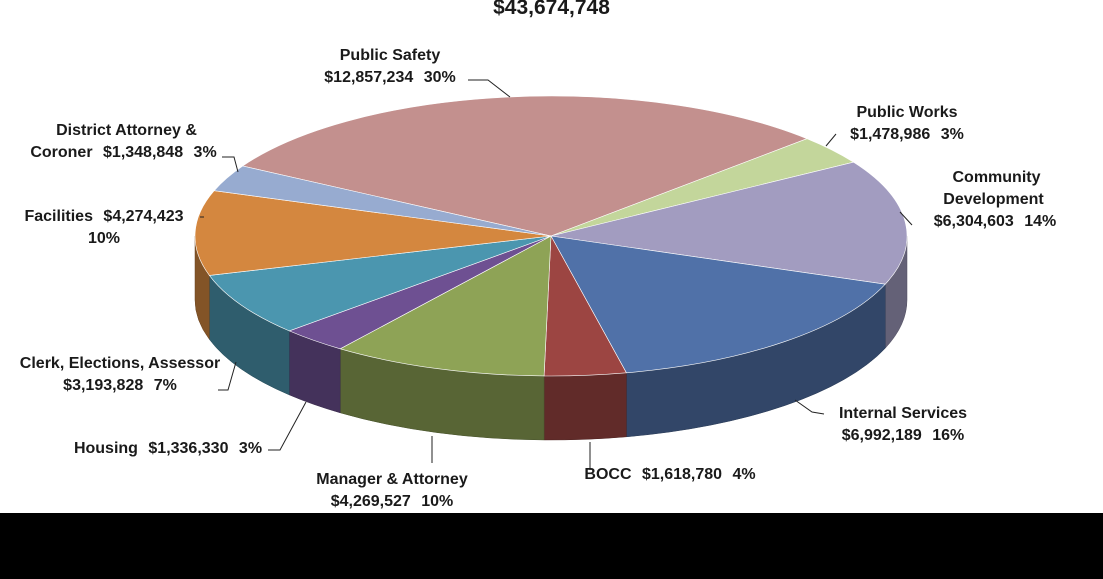 This screenshot has height=579, width=1103. What do you see at coordinates (392, 479) in the screenshot?
I see `category: Manager & Attorney` at bounding box center [392, 479].